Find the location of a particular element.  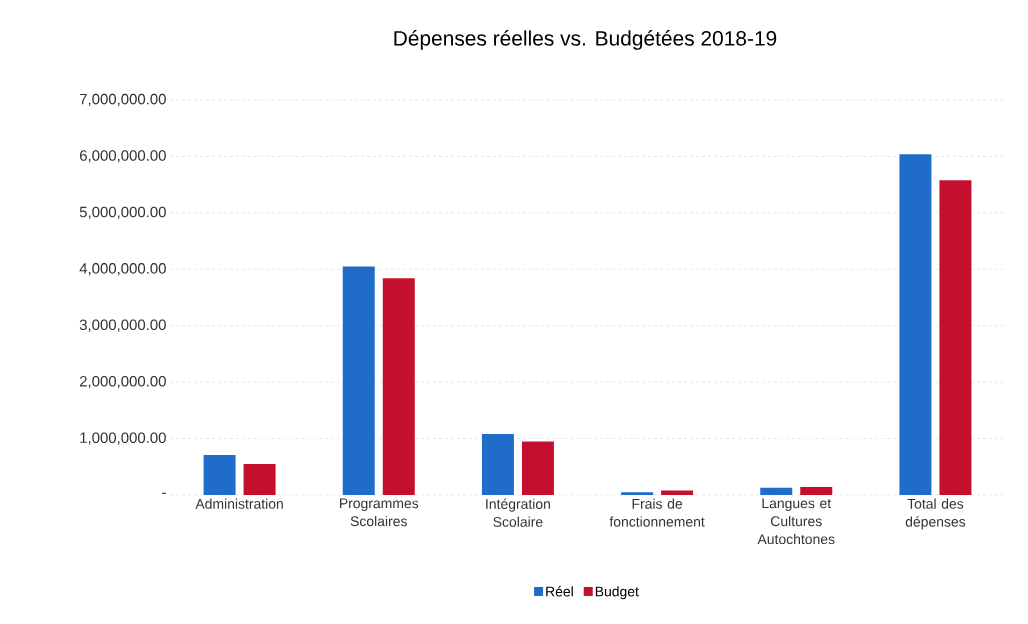

y-tick-label: 3,000,000.00 is located at coordinates (122, 325).